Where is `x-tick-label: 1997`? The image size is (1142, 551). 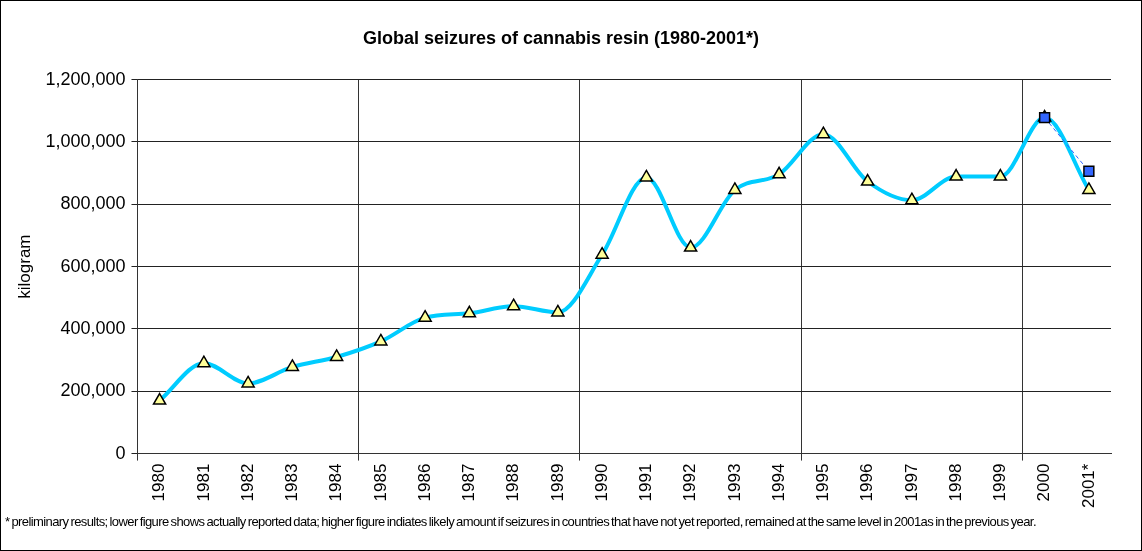
x-tick-label: 1997 is located at coordinates (911, 482).